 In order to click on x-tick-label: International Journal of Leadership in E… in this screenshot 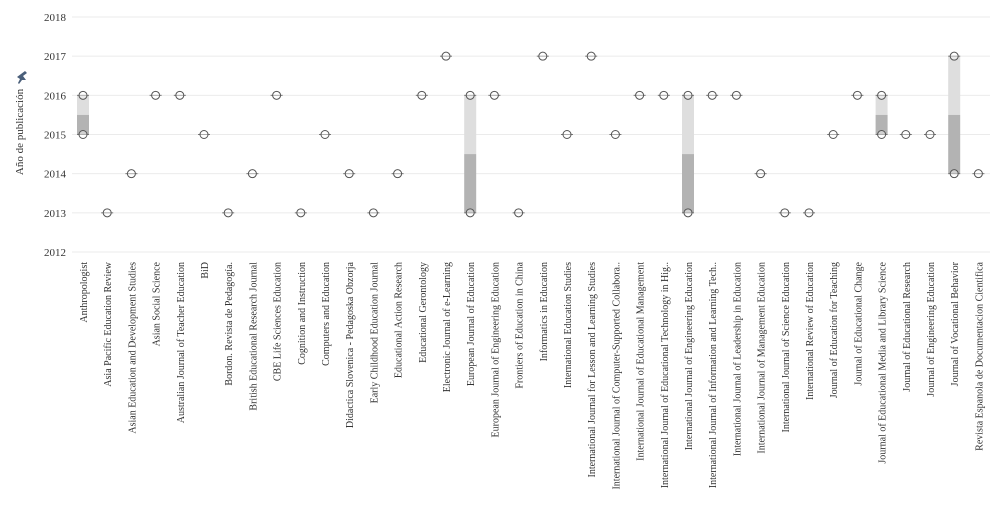, I will do `click(737, 359)`.